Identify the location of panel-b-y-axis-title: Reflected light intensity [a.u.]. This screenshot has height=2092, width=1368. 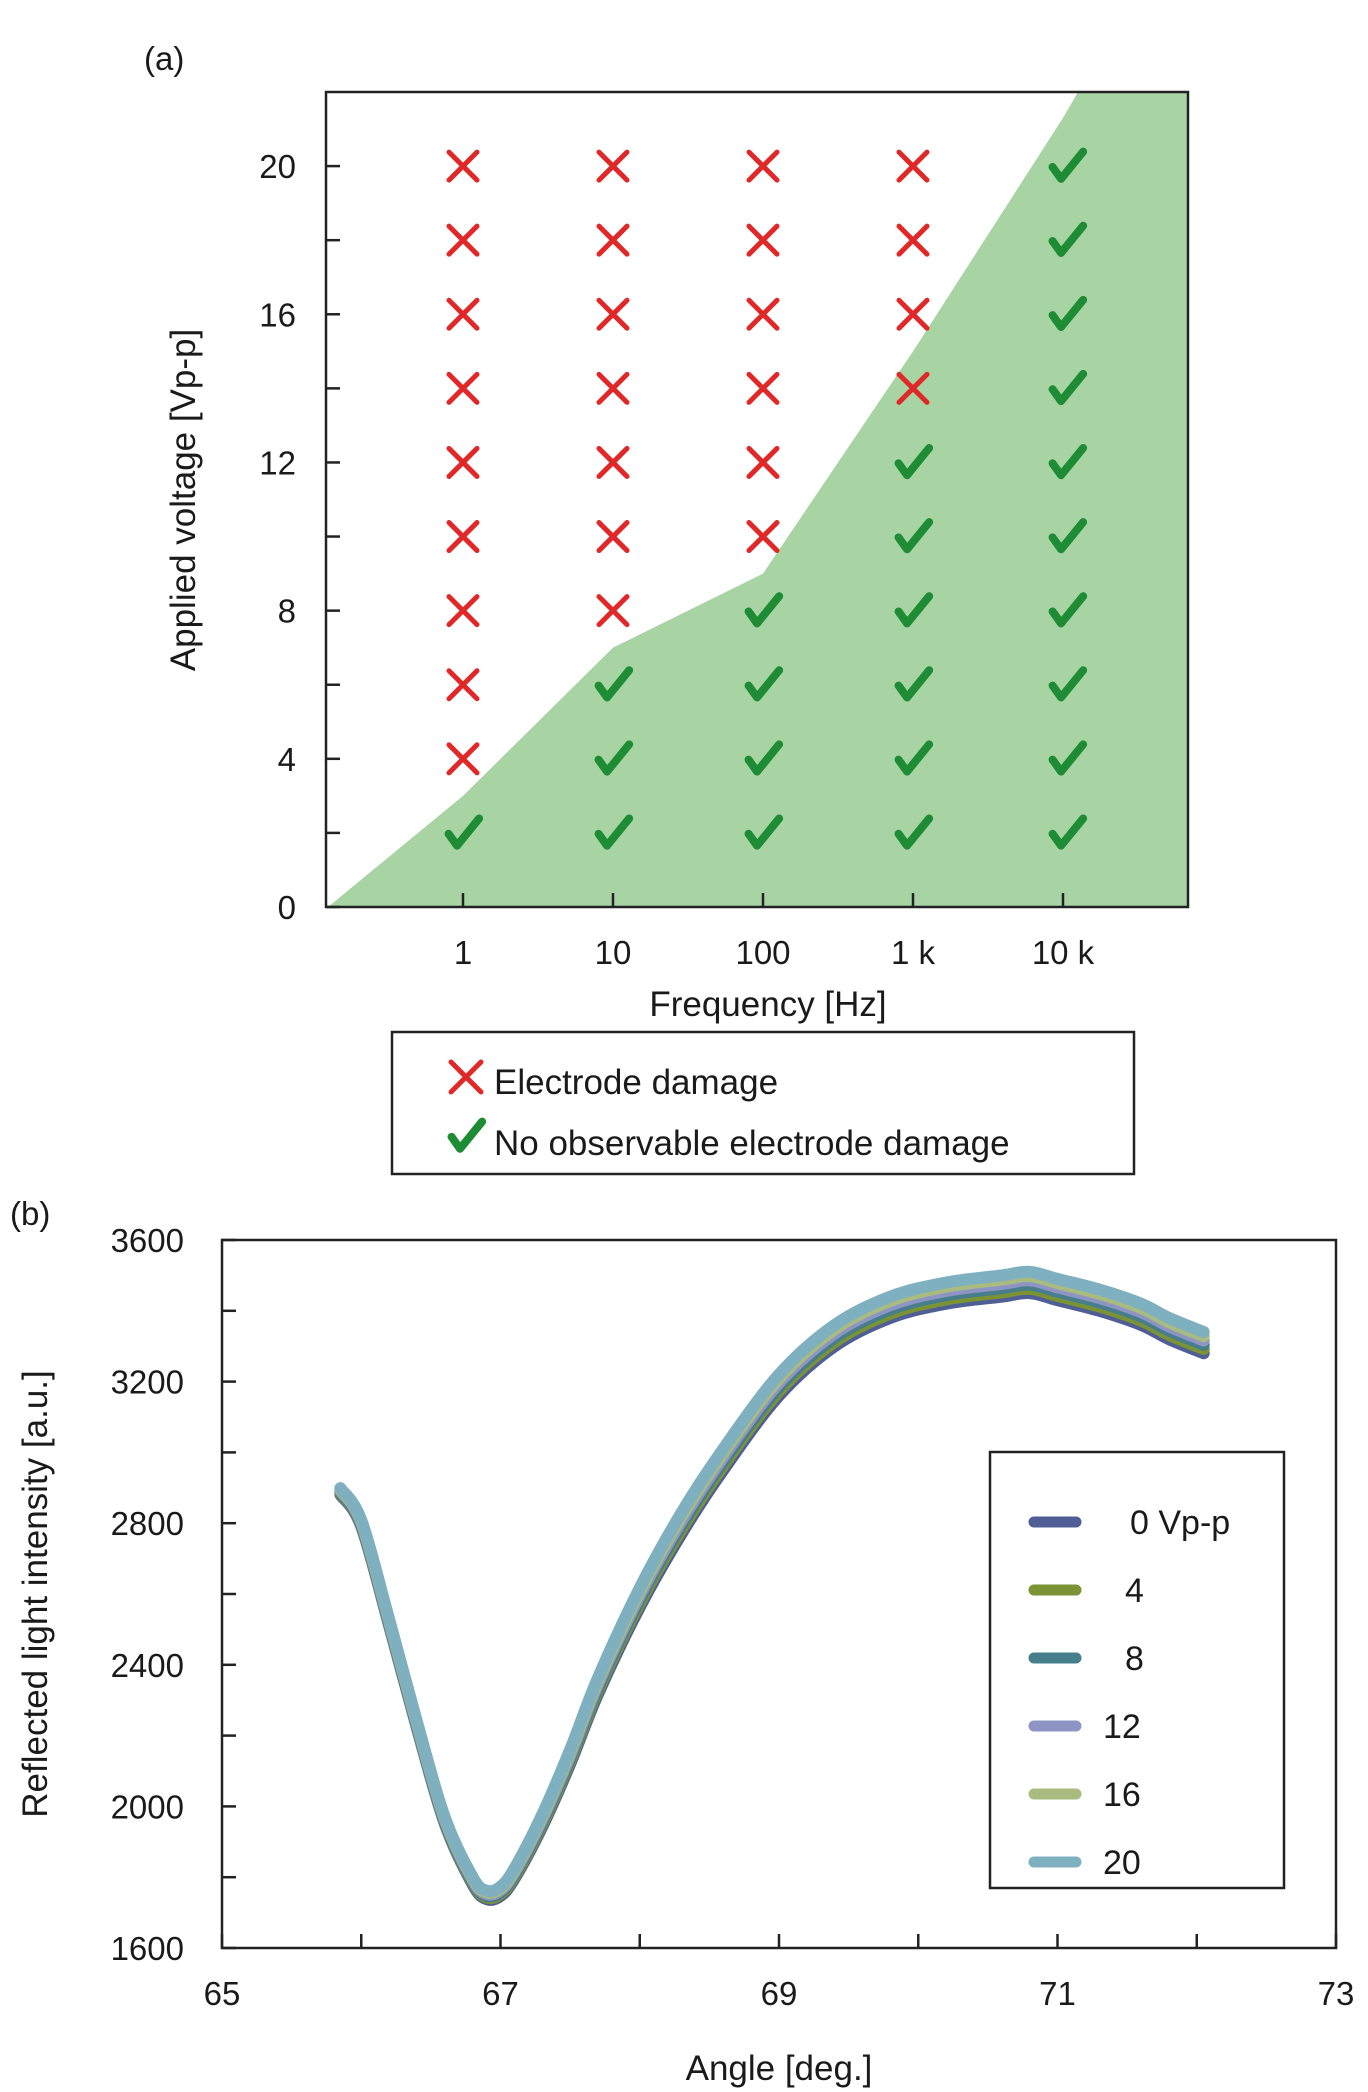
(35, 1593).